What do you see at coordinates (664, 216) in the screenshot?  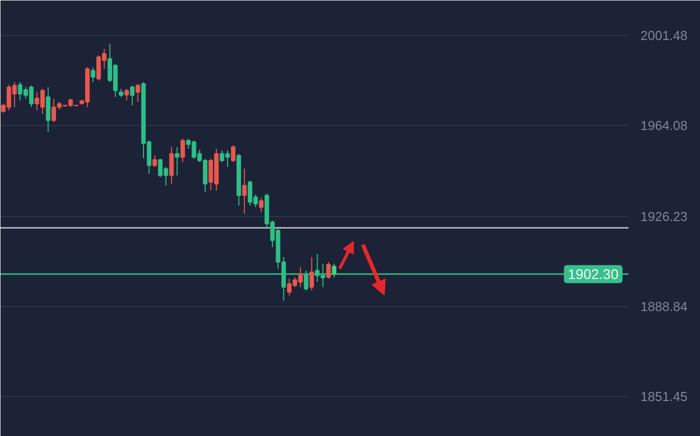 I see `y-tick-label: 1926.23` at bounding box center [664, 216].